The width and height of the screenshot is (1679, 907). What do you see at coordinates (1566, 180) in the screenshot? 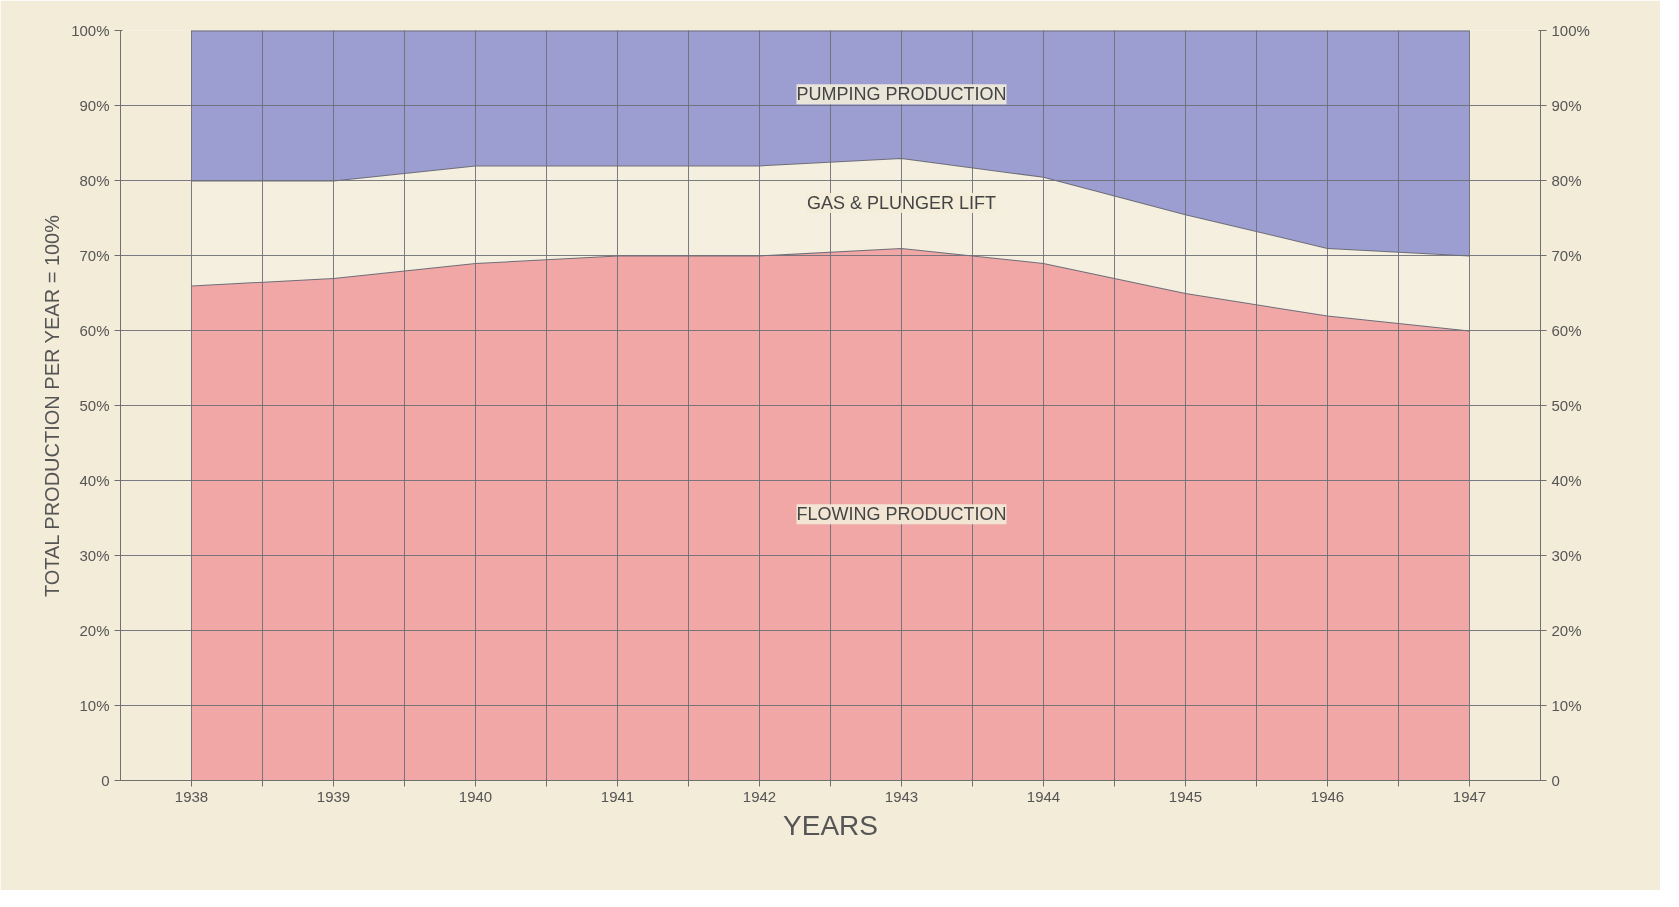
I see `y2-tick-label: 80%` at bounding box center [1566, 180].